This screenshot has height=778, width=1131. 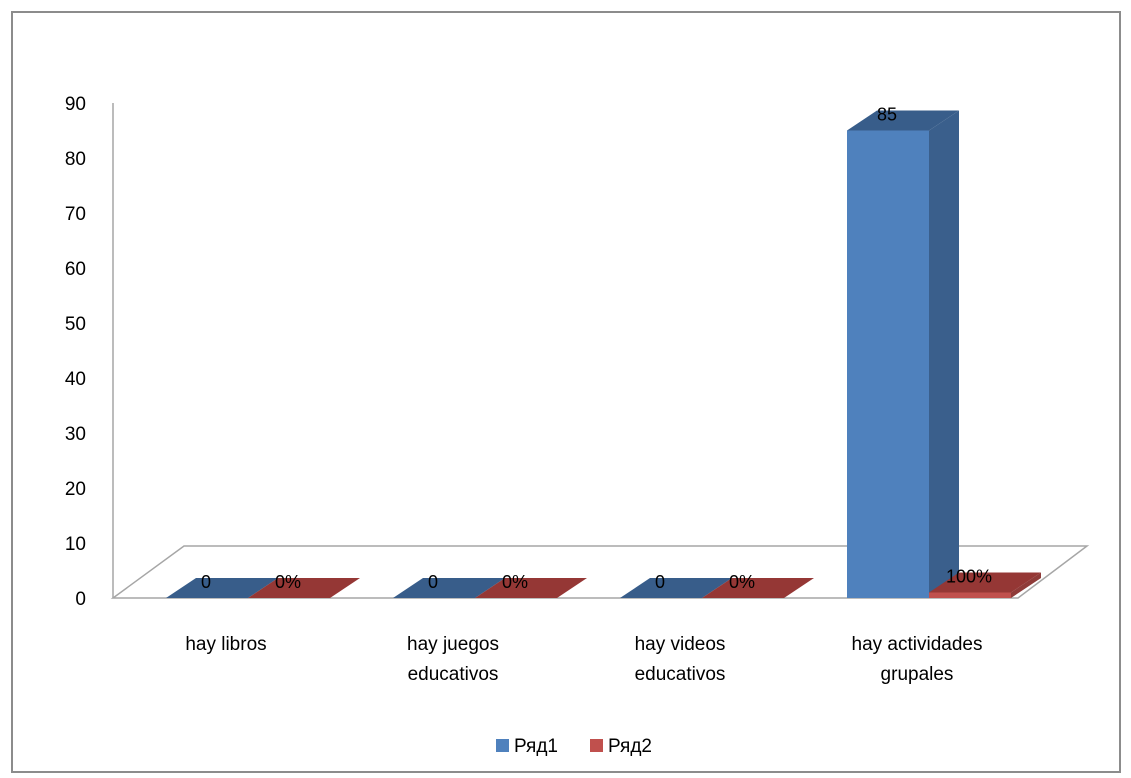 What do you see at coordinates (75, 159) in the screenshot?
I see `y-tick-label: 80` at bounding box center [75, 159].